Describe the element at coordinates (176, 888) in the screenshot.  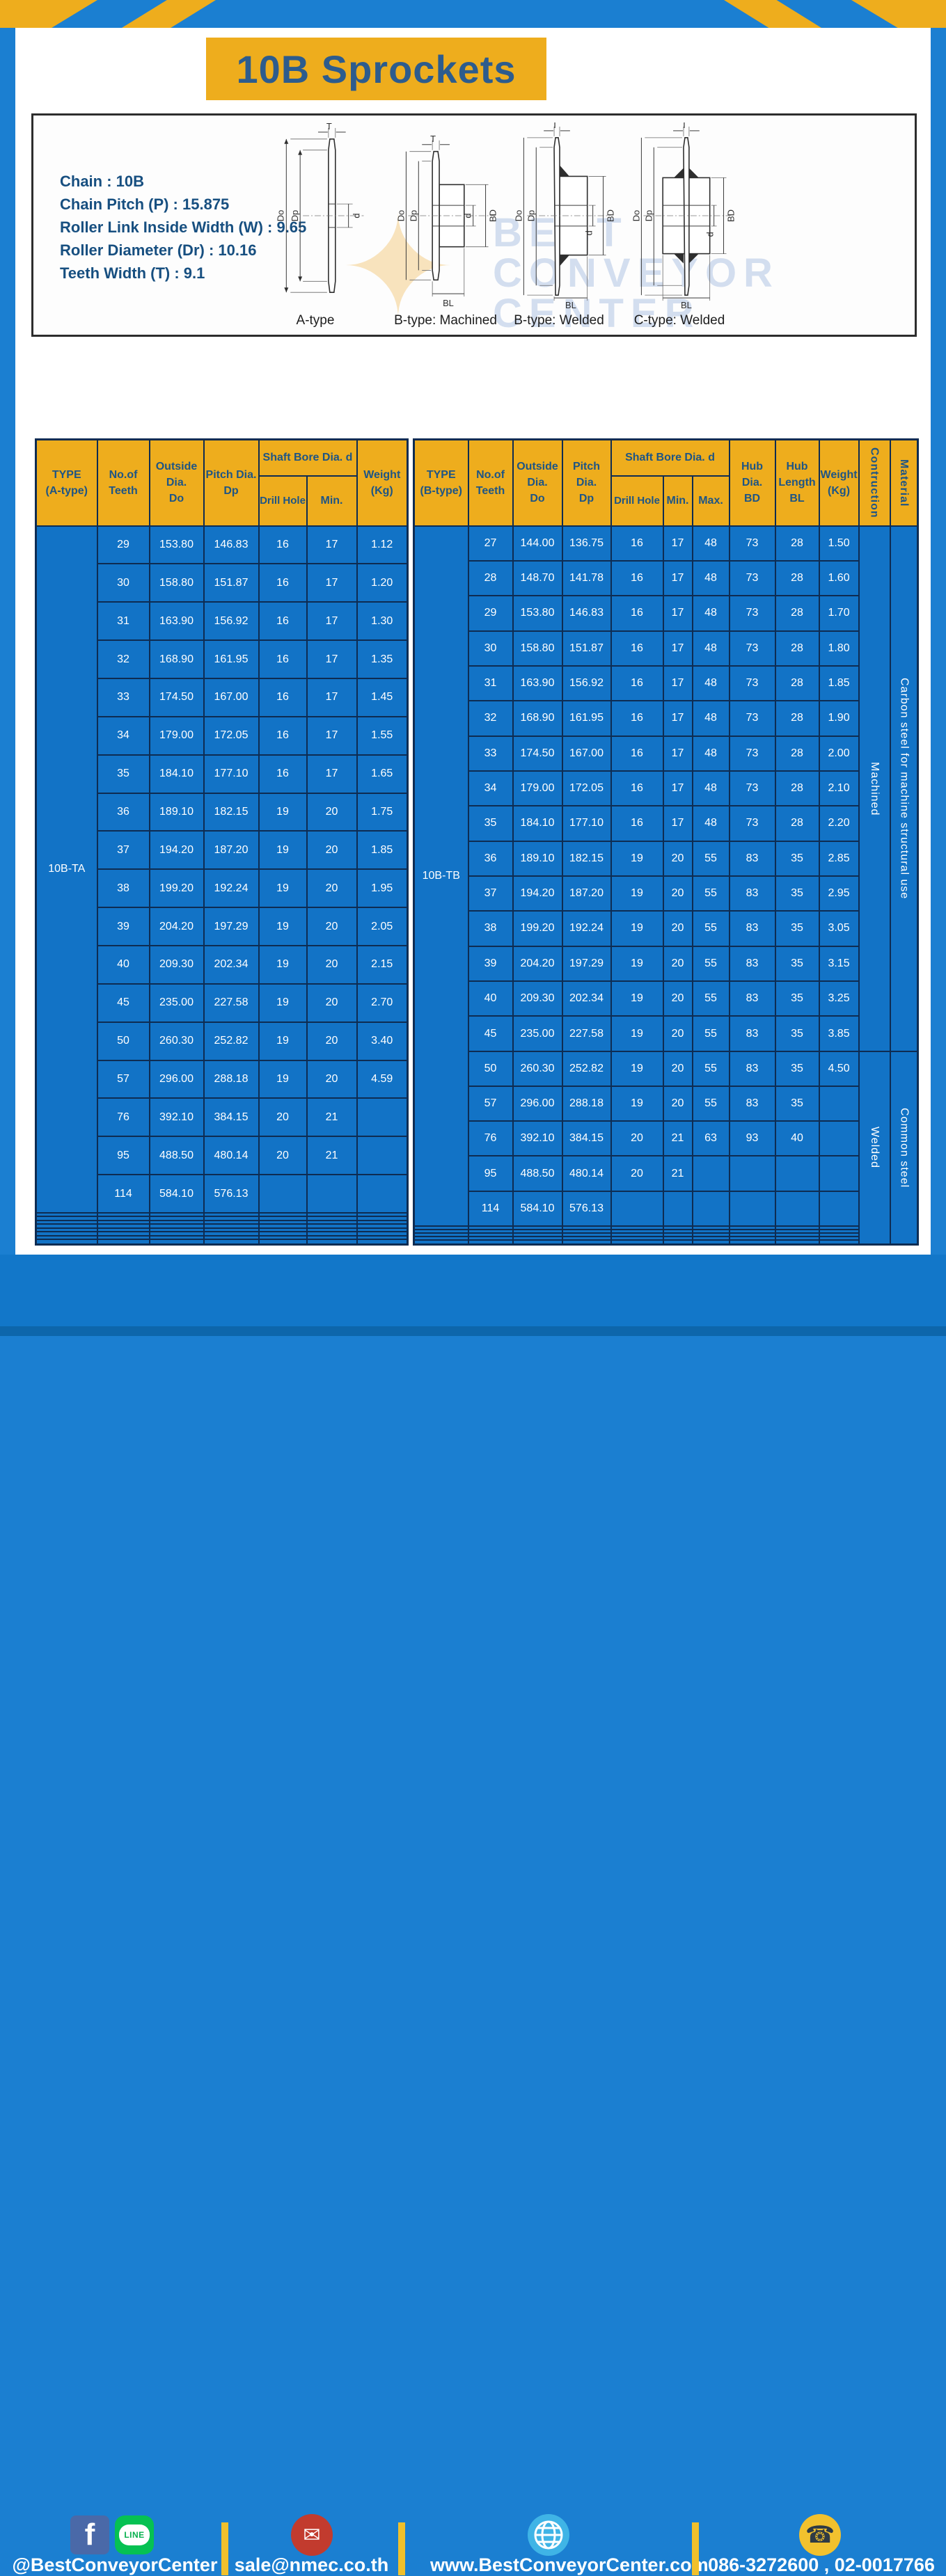
I see `table-cell: 199.20` at that location.